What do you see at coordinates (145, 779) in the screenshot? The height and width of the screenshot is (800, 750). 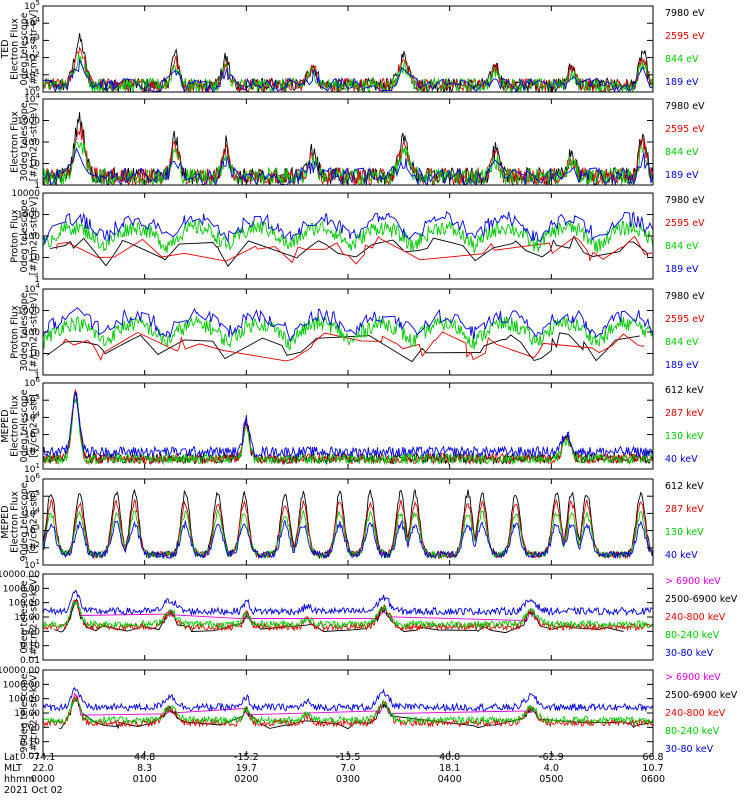 I see `xtick-hhmm: 0100` at bounding box center [145, 779].